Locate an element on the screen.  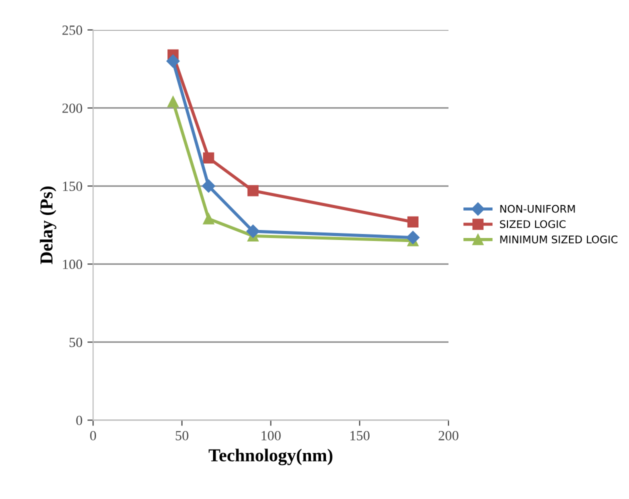
x-tick-label: 200 is located at coordinates (448, 435).